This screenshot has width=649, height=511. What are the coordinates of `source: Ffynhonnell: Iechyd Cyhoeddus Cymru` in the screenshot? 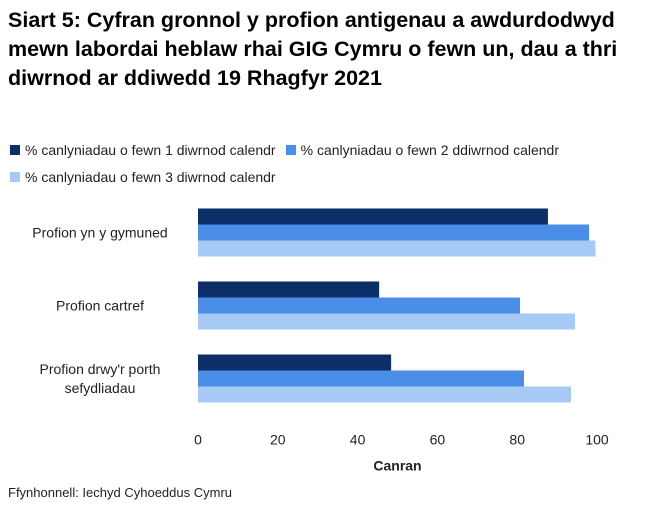 It's located at (120, 492).